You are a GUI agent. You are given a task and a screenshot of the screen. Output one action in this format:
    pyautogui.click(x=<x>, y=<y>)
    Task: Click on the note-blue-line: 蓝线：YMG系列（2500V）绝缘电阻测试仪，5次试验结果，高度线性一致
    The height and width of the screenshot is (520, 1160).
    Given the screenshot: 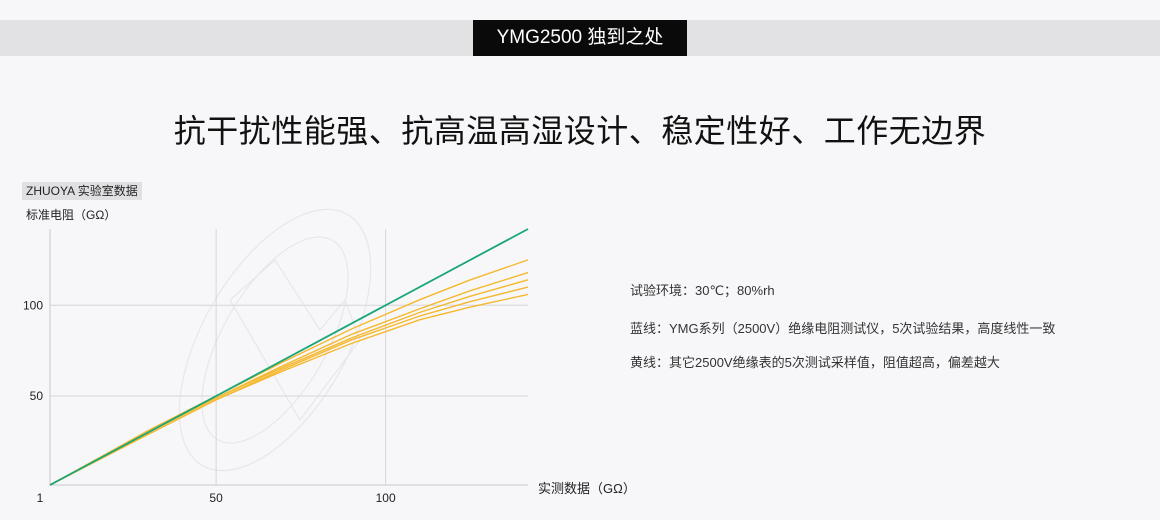 What is the action you would take?
    pyautogui.click(x=843, y=328)
    